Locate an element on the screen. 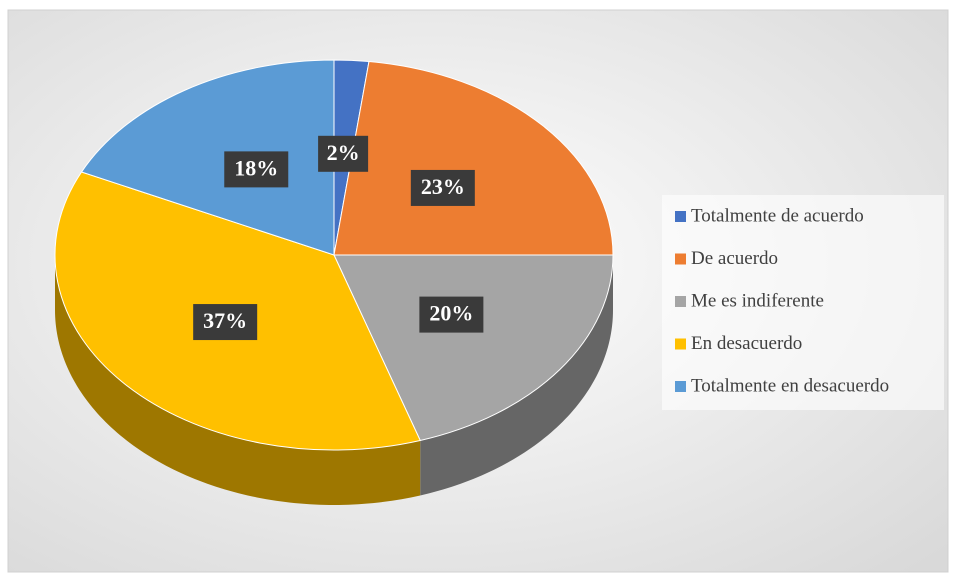 The height and width of the screenshot is (581, 956). legend-label: En desacuerdo is located at coordinates (746, 343).